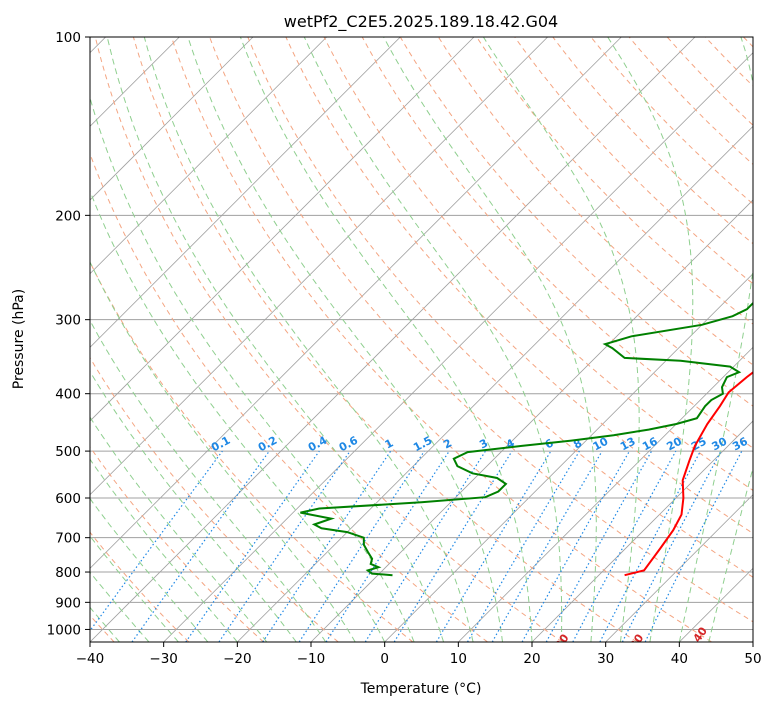  Describe the element at coordinates (384, 659) in the screenshot. I see `x-tick-label: 0` at that location.